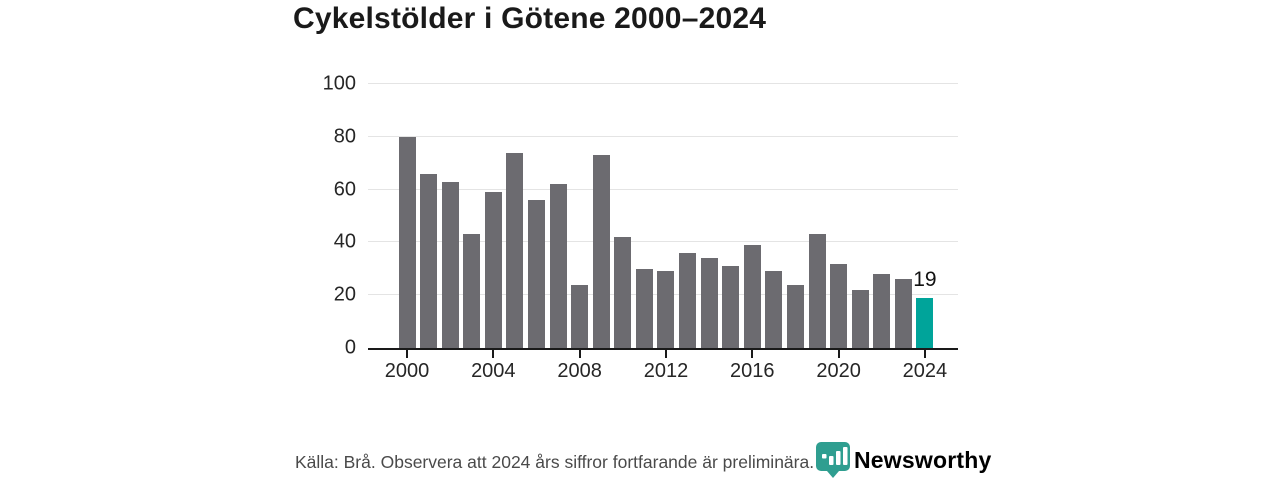 The height and width of the screenshot is (480, 1280). I want to click on bar-2001, so click(429, 260).